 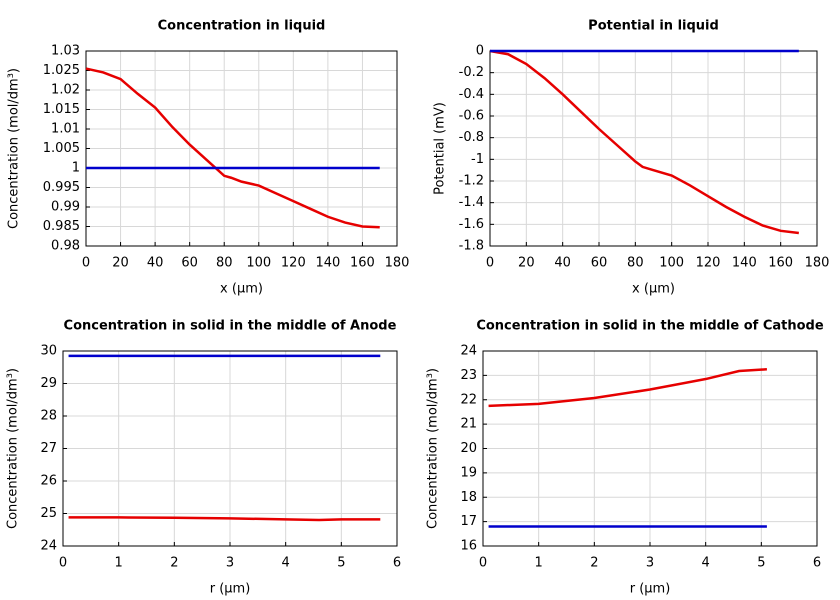 I want to click on y-tick-label: 19, so click(x=468, y=472).